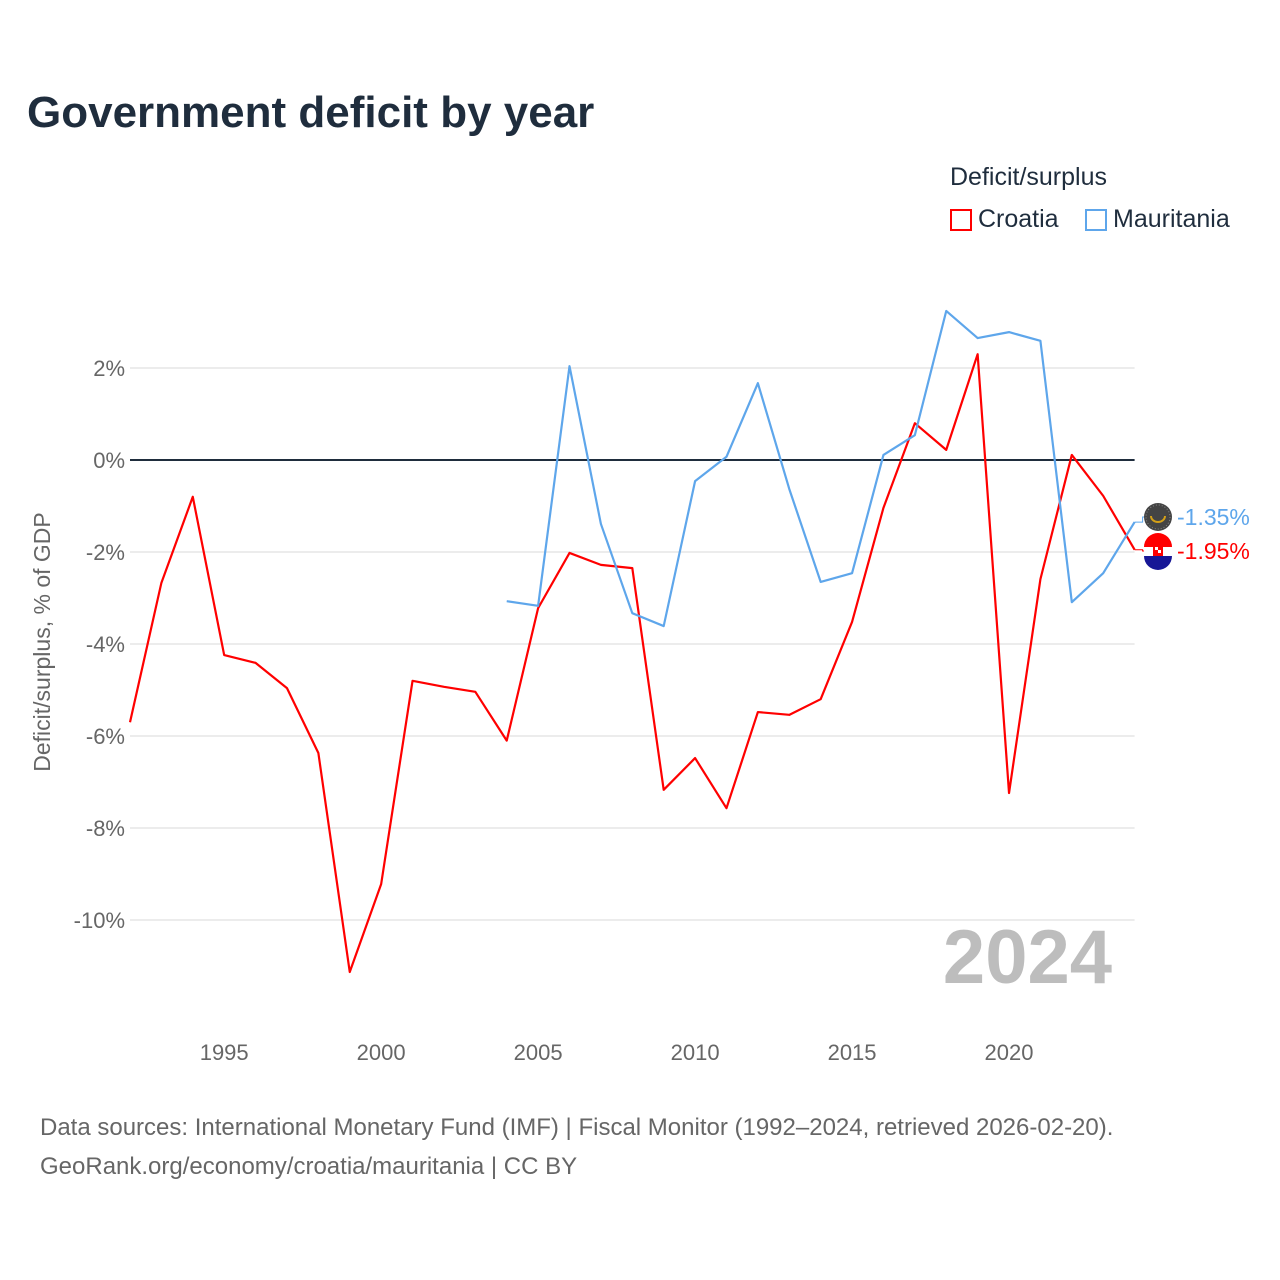  I want to click on end-label-croatia: -1.95%, so click(1213, 551).